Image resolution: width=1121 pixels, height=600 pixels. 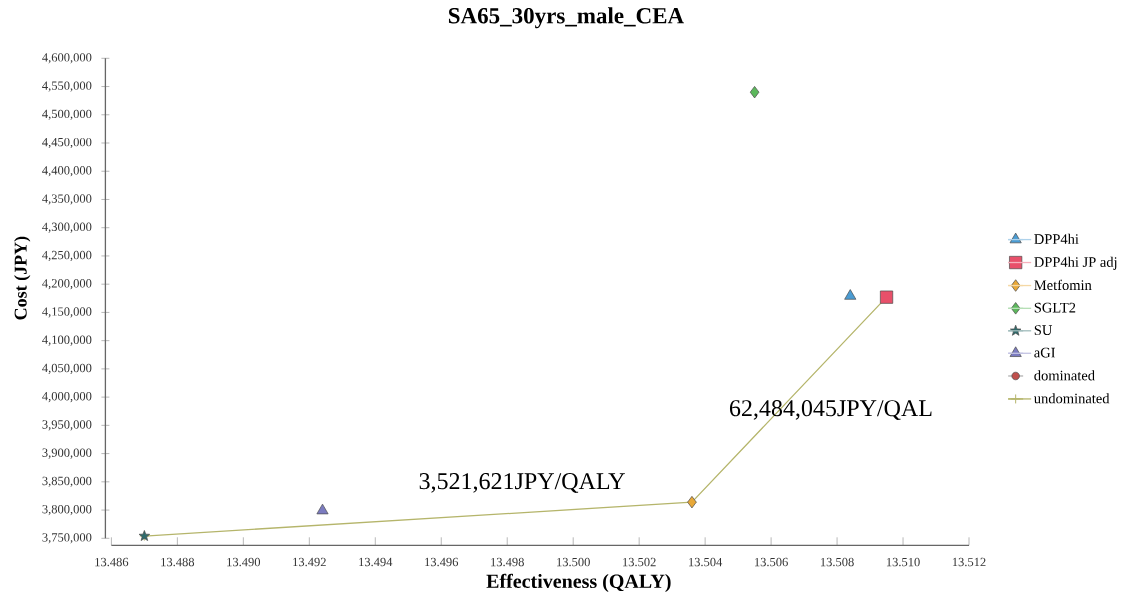 I want to click on y-tick-label: 4,350,000, so click(x=67, y=199).